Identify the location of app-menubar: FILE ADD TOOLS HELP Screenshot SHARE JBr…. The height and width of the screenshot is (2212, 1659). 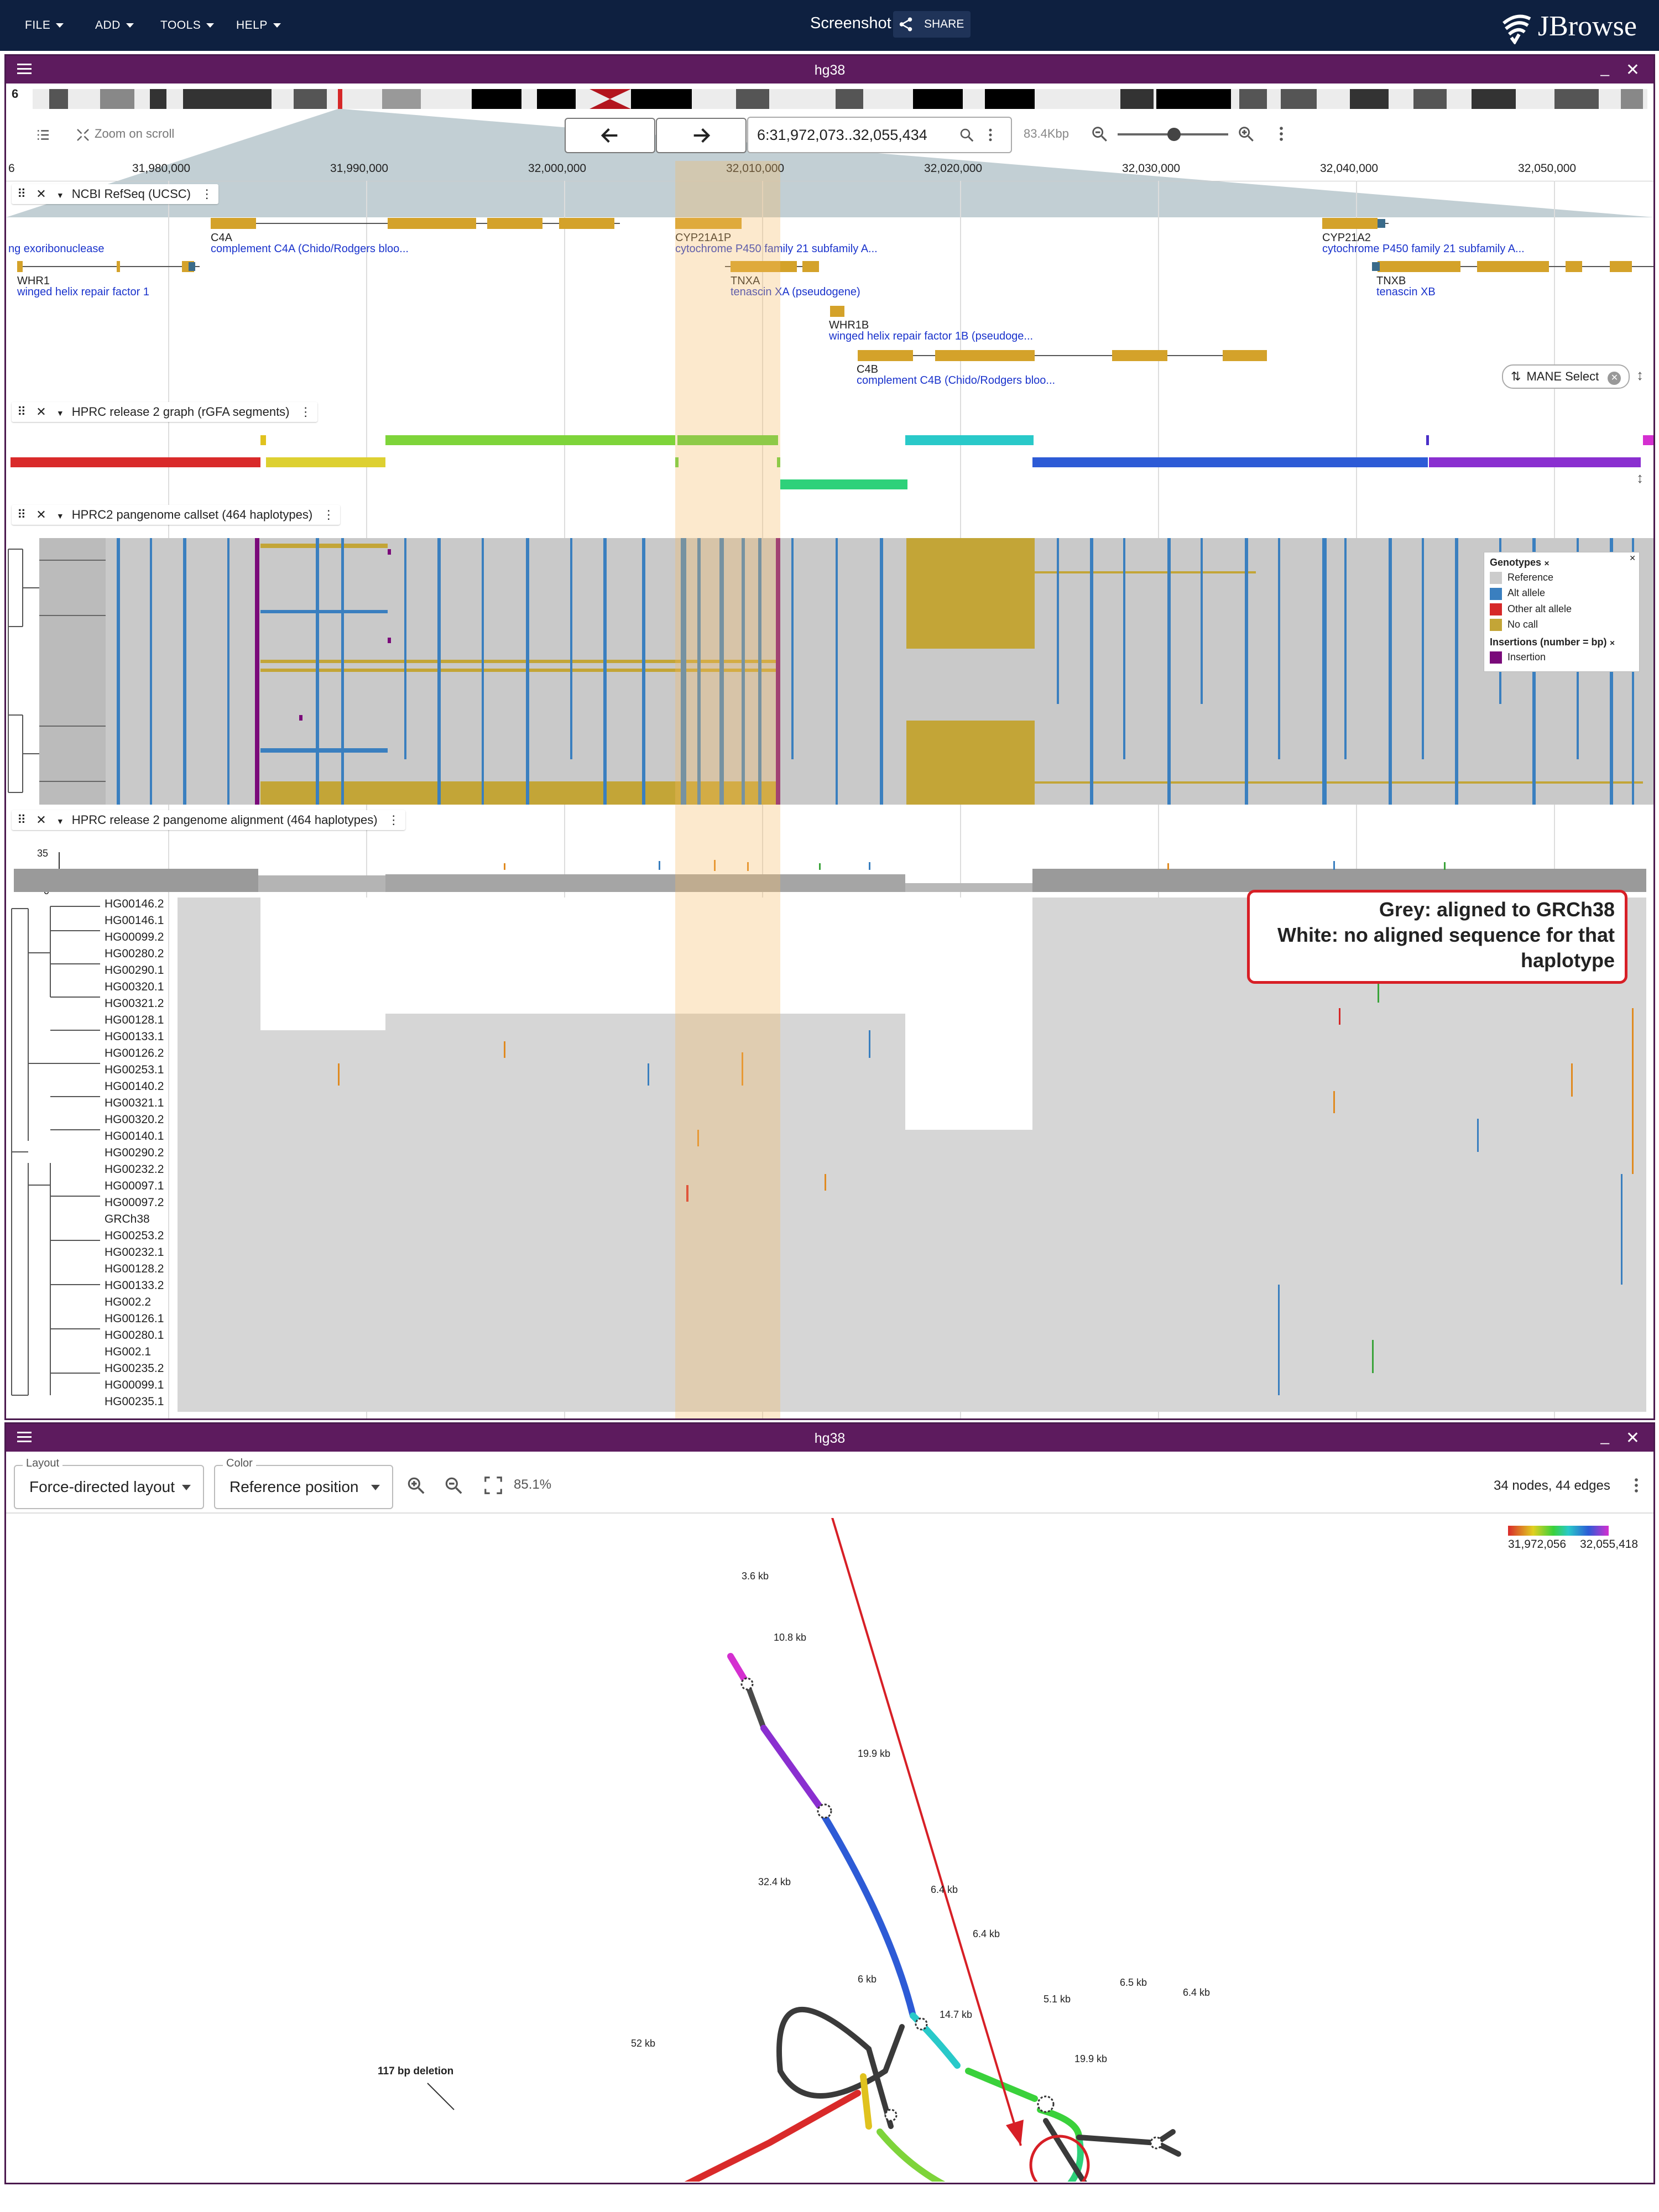
(830, 26).